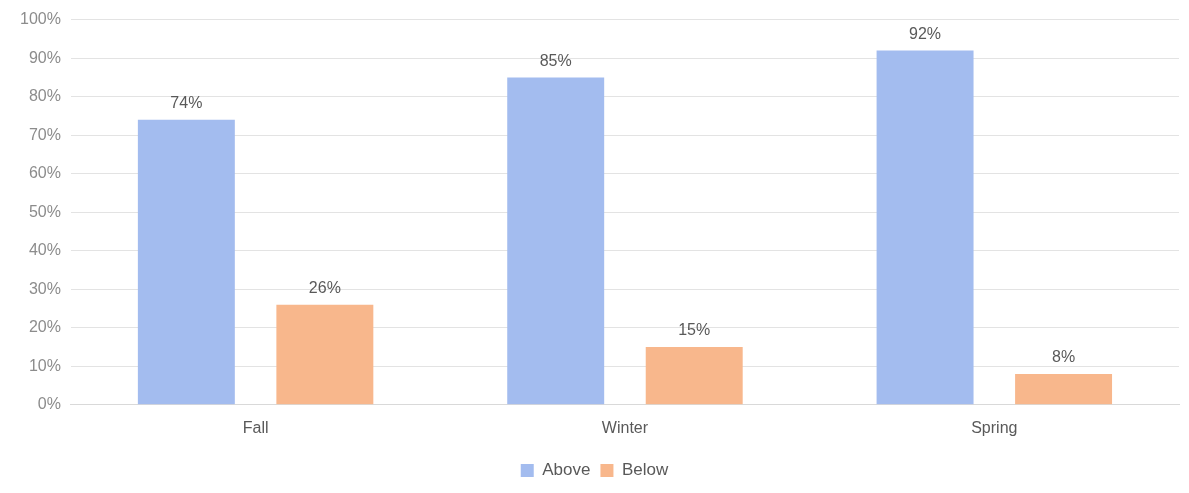 This screenshot has height=493, width=1189. Describe the element at coordinates (645, 470) in the screenshot. I see `legend-label: Below` at that location.